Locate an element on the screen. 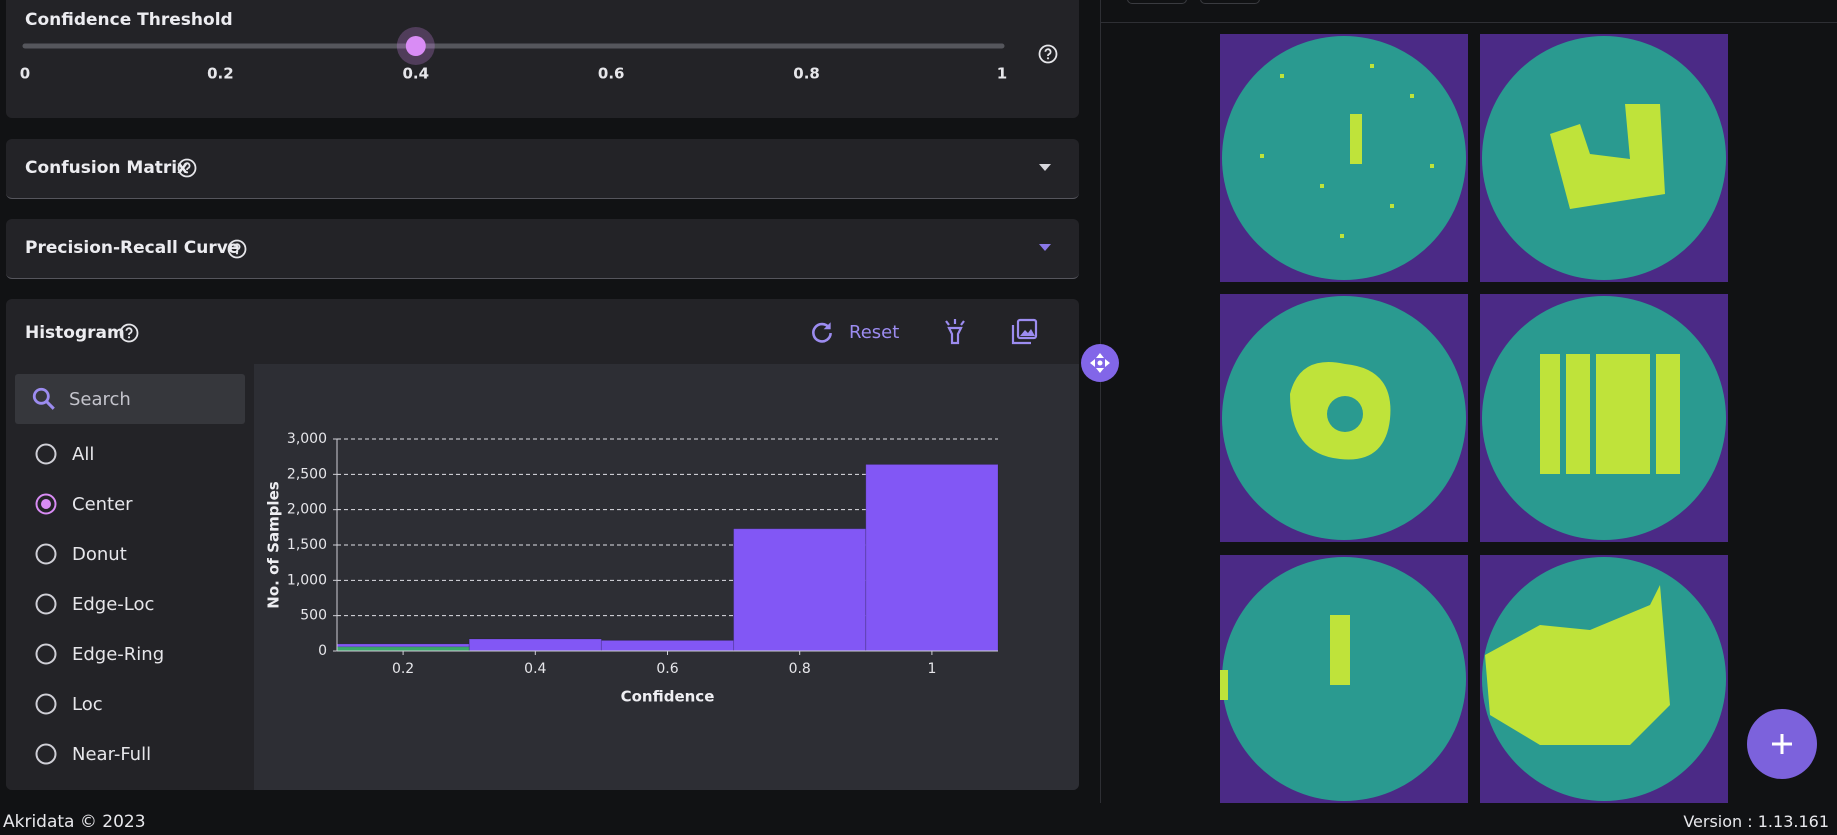 This screenshot has width=1837, height=835. filter-label: All is located at coordinates (83, 454).